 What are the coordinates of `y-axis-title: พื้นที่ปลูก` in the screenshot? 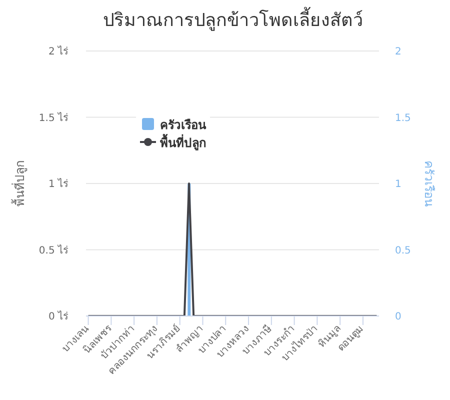 It's located at (19, 183).